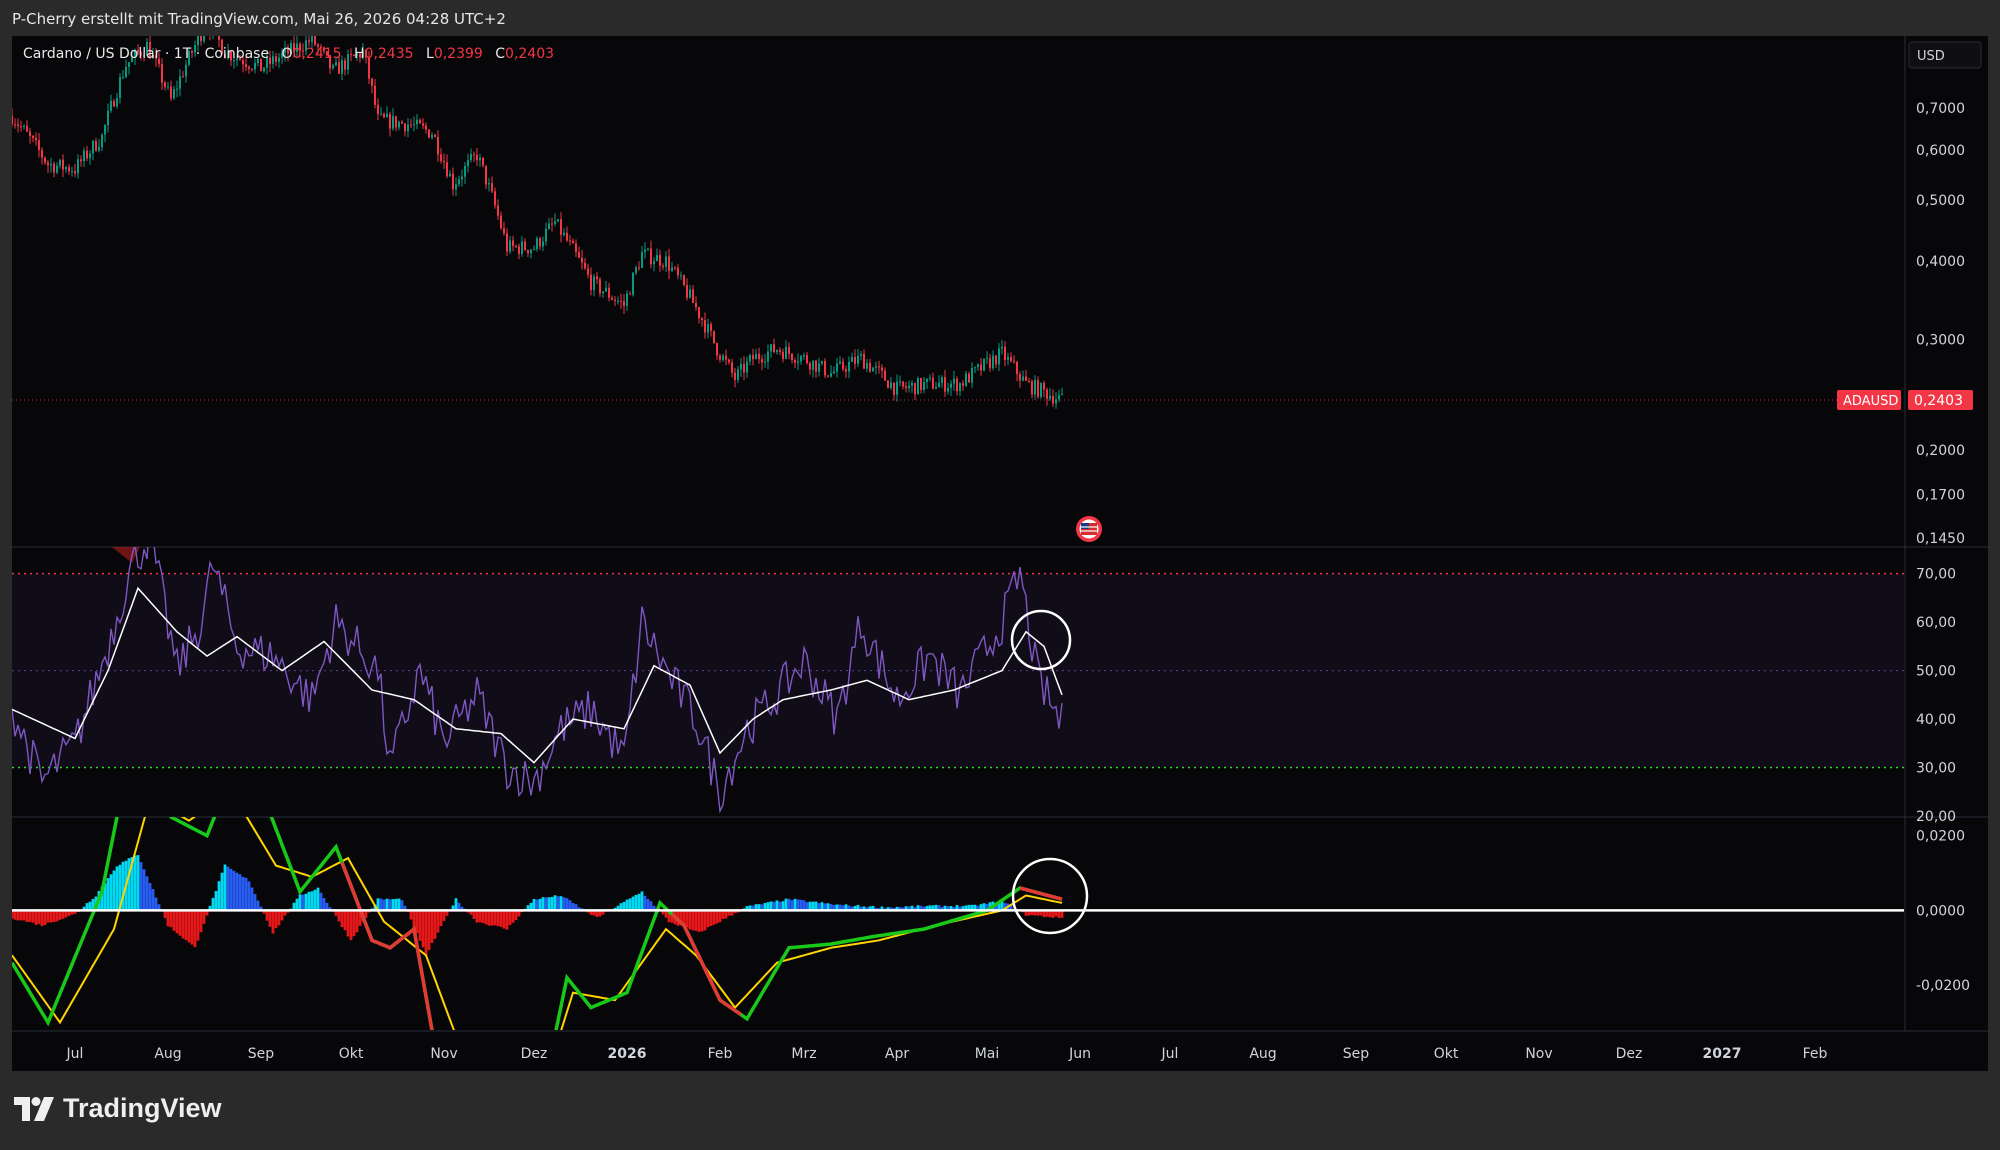 The height and width of the screenshot is (1150, 2000). What do you see at coordinates (1940, 151) in the screenshot?
I see `price-tick-label: 0,6000` at bounding box center [1940, 151].